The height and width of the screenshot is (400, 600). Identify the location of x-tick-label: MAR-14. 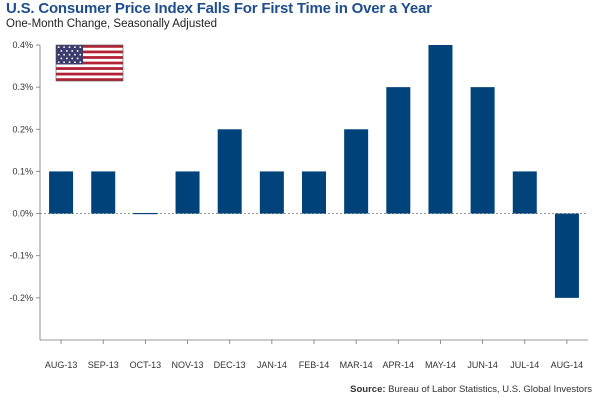
(356, 365).